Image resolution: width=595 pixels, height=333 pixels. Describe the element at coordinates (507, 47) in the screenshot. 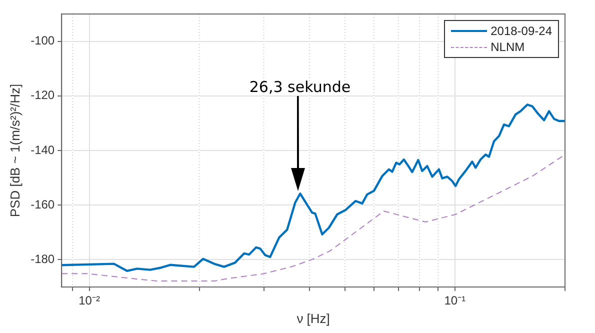

I see `legend-label: NLNM` at that location.